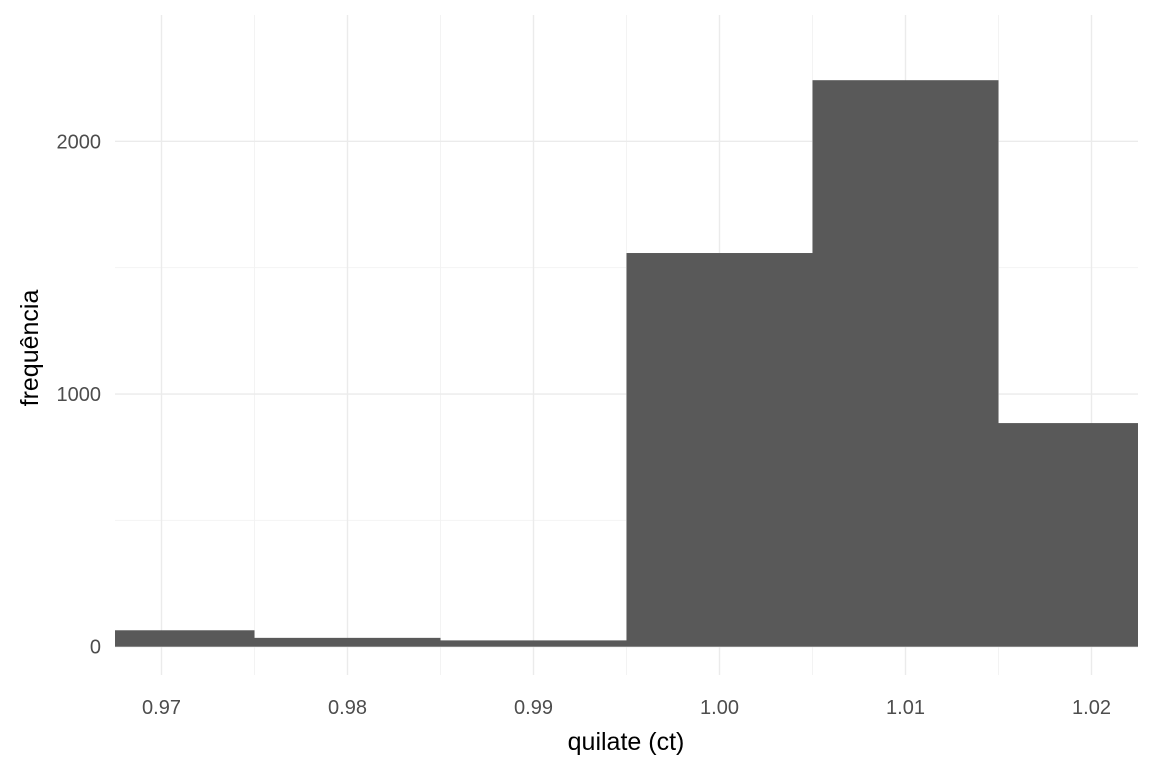 This screenshot has width=1152, height=768. I want to click on x-tick-label: 1.01, so click(905, 708).